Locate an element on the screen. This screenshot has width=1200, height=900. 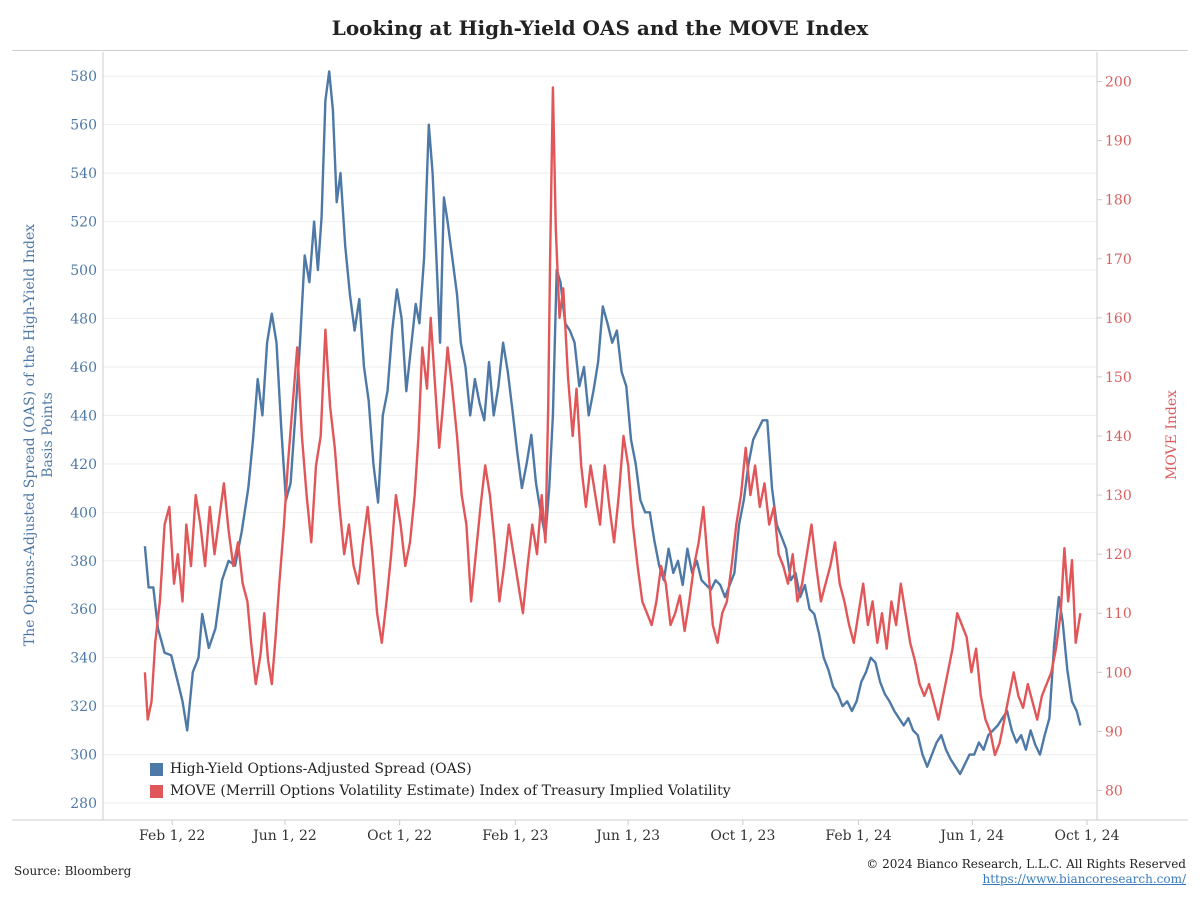
x-tick-label: Oct 1, 24 is located at coordinates (1086, 836).